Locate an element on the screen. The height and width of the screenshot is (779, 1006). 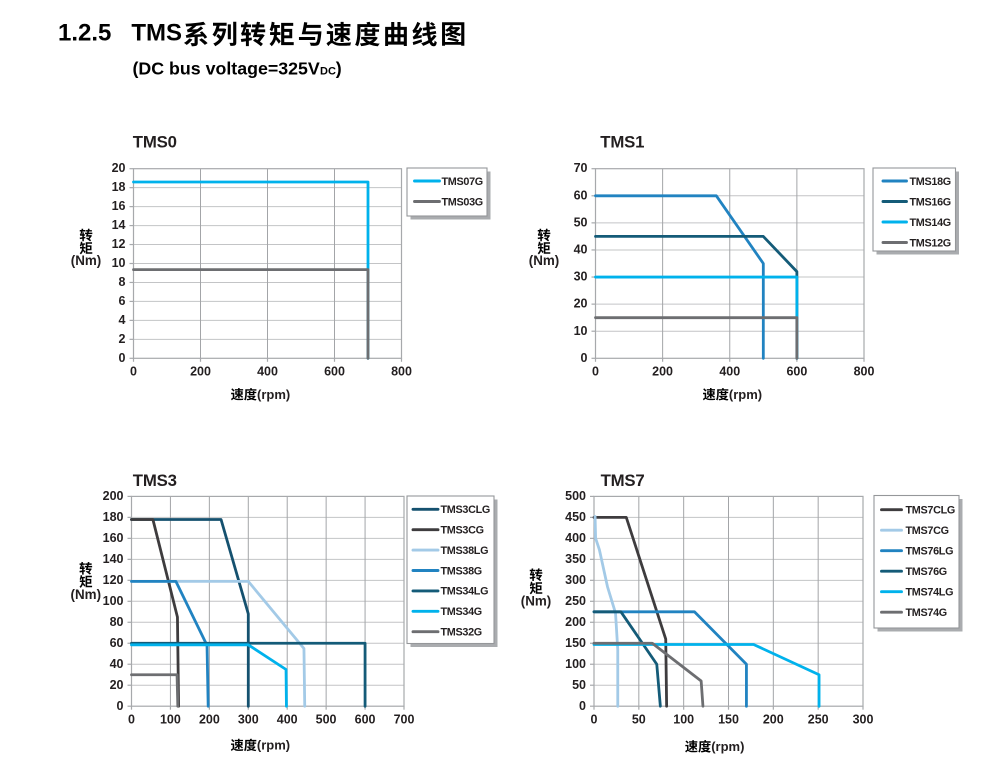
svg-text: TMS is located at coordinates (156, 33).